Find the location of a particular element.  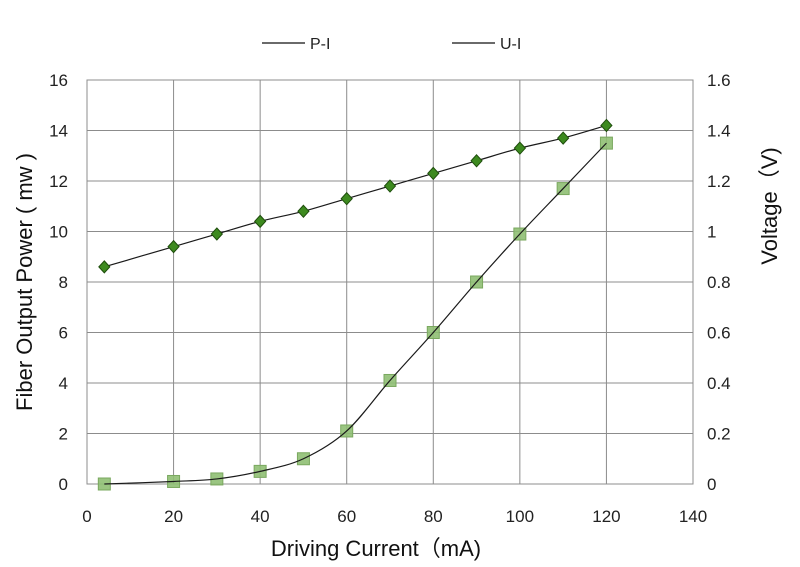

y-left-tick-label: 16 is located at coordinates (58, 80).